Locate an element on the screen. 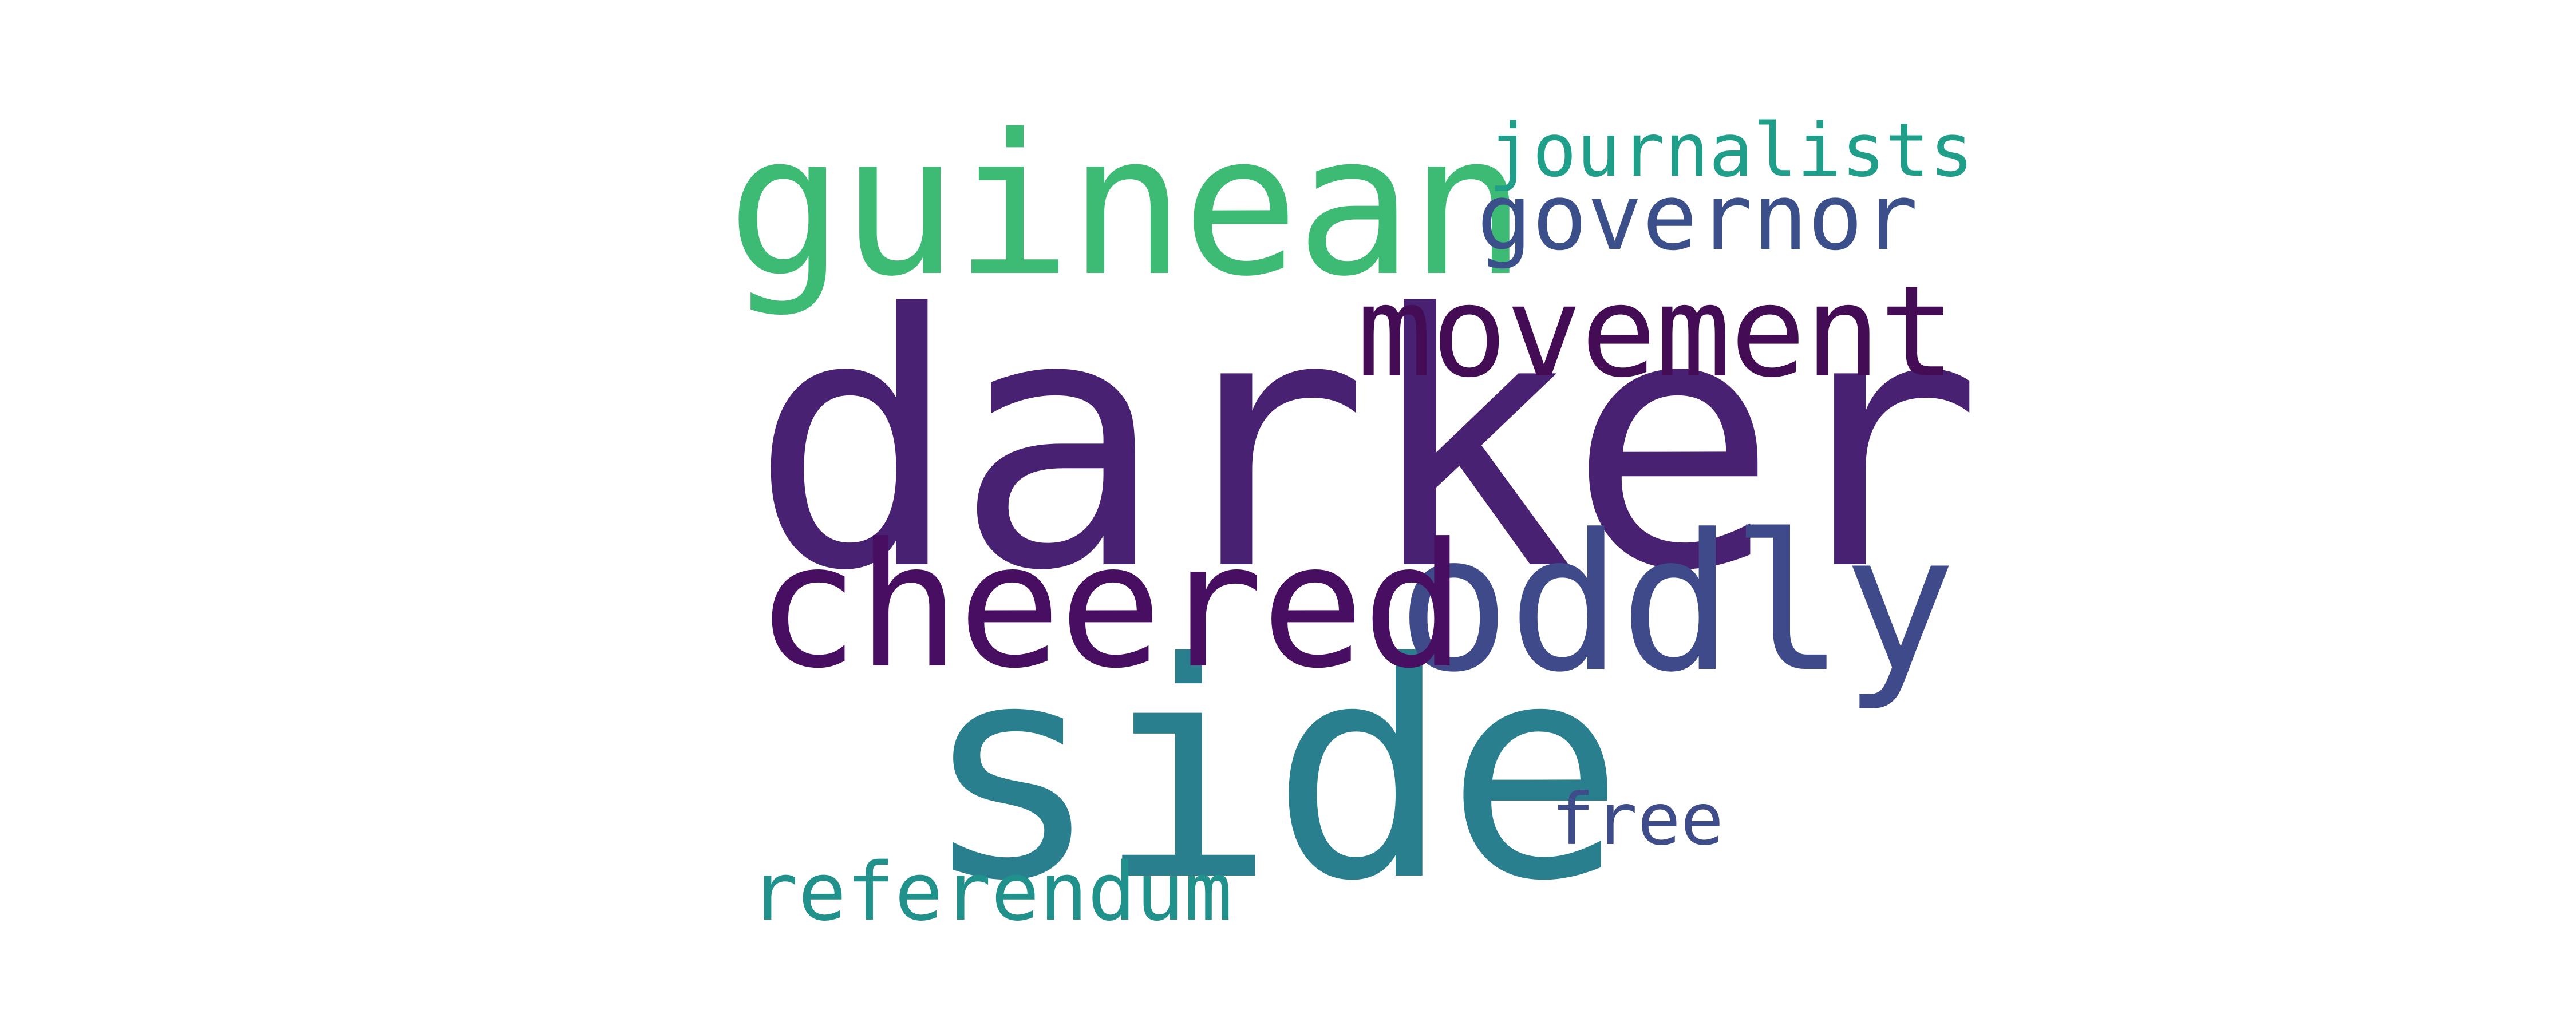  word-movement: movement is located at coordinates (1656, 332).